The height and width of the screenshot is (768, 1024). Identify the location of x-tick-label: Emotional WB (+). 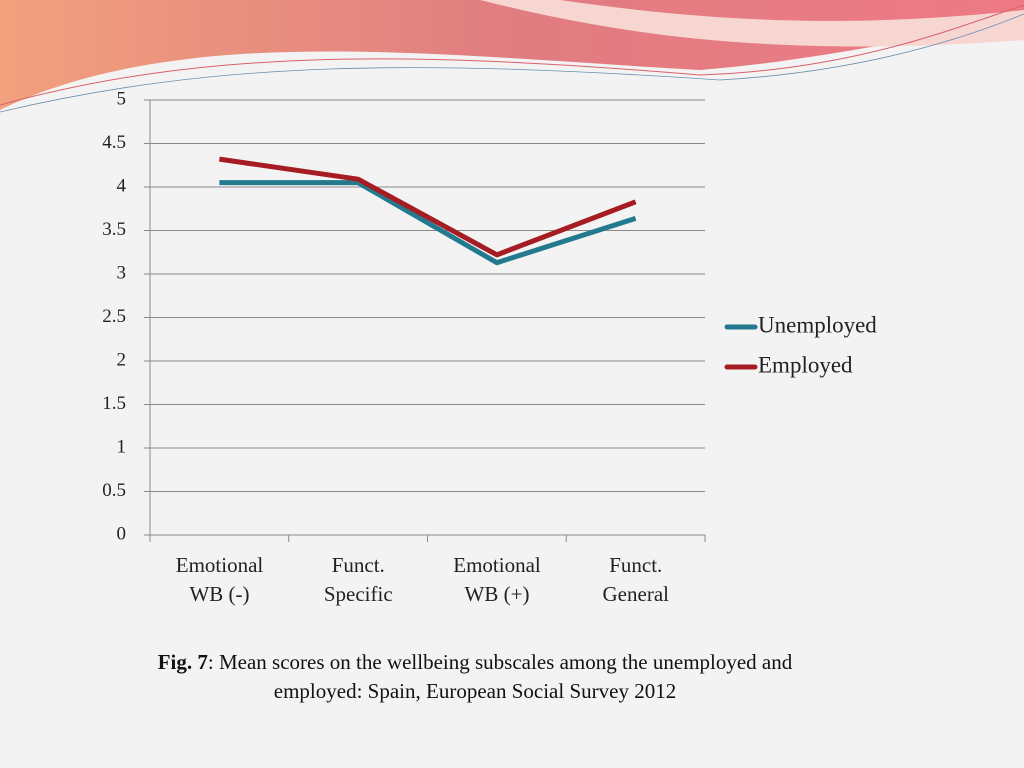
(497, 579).